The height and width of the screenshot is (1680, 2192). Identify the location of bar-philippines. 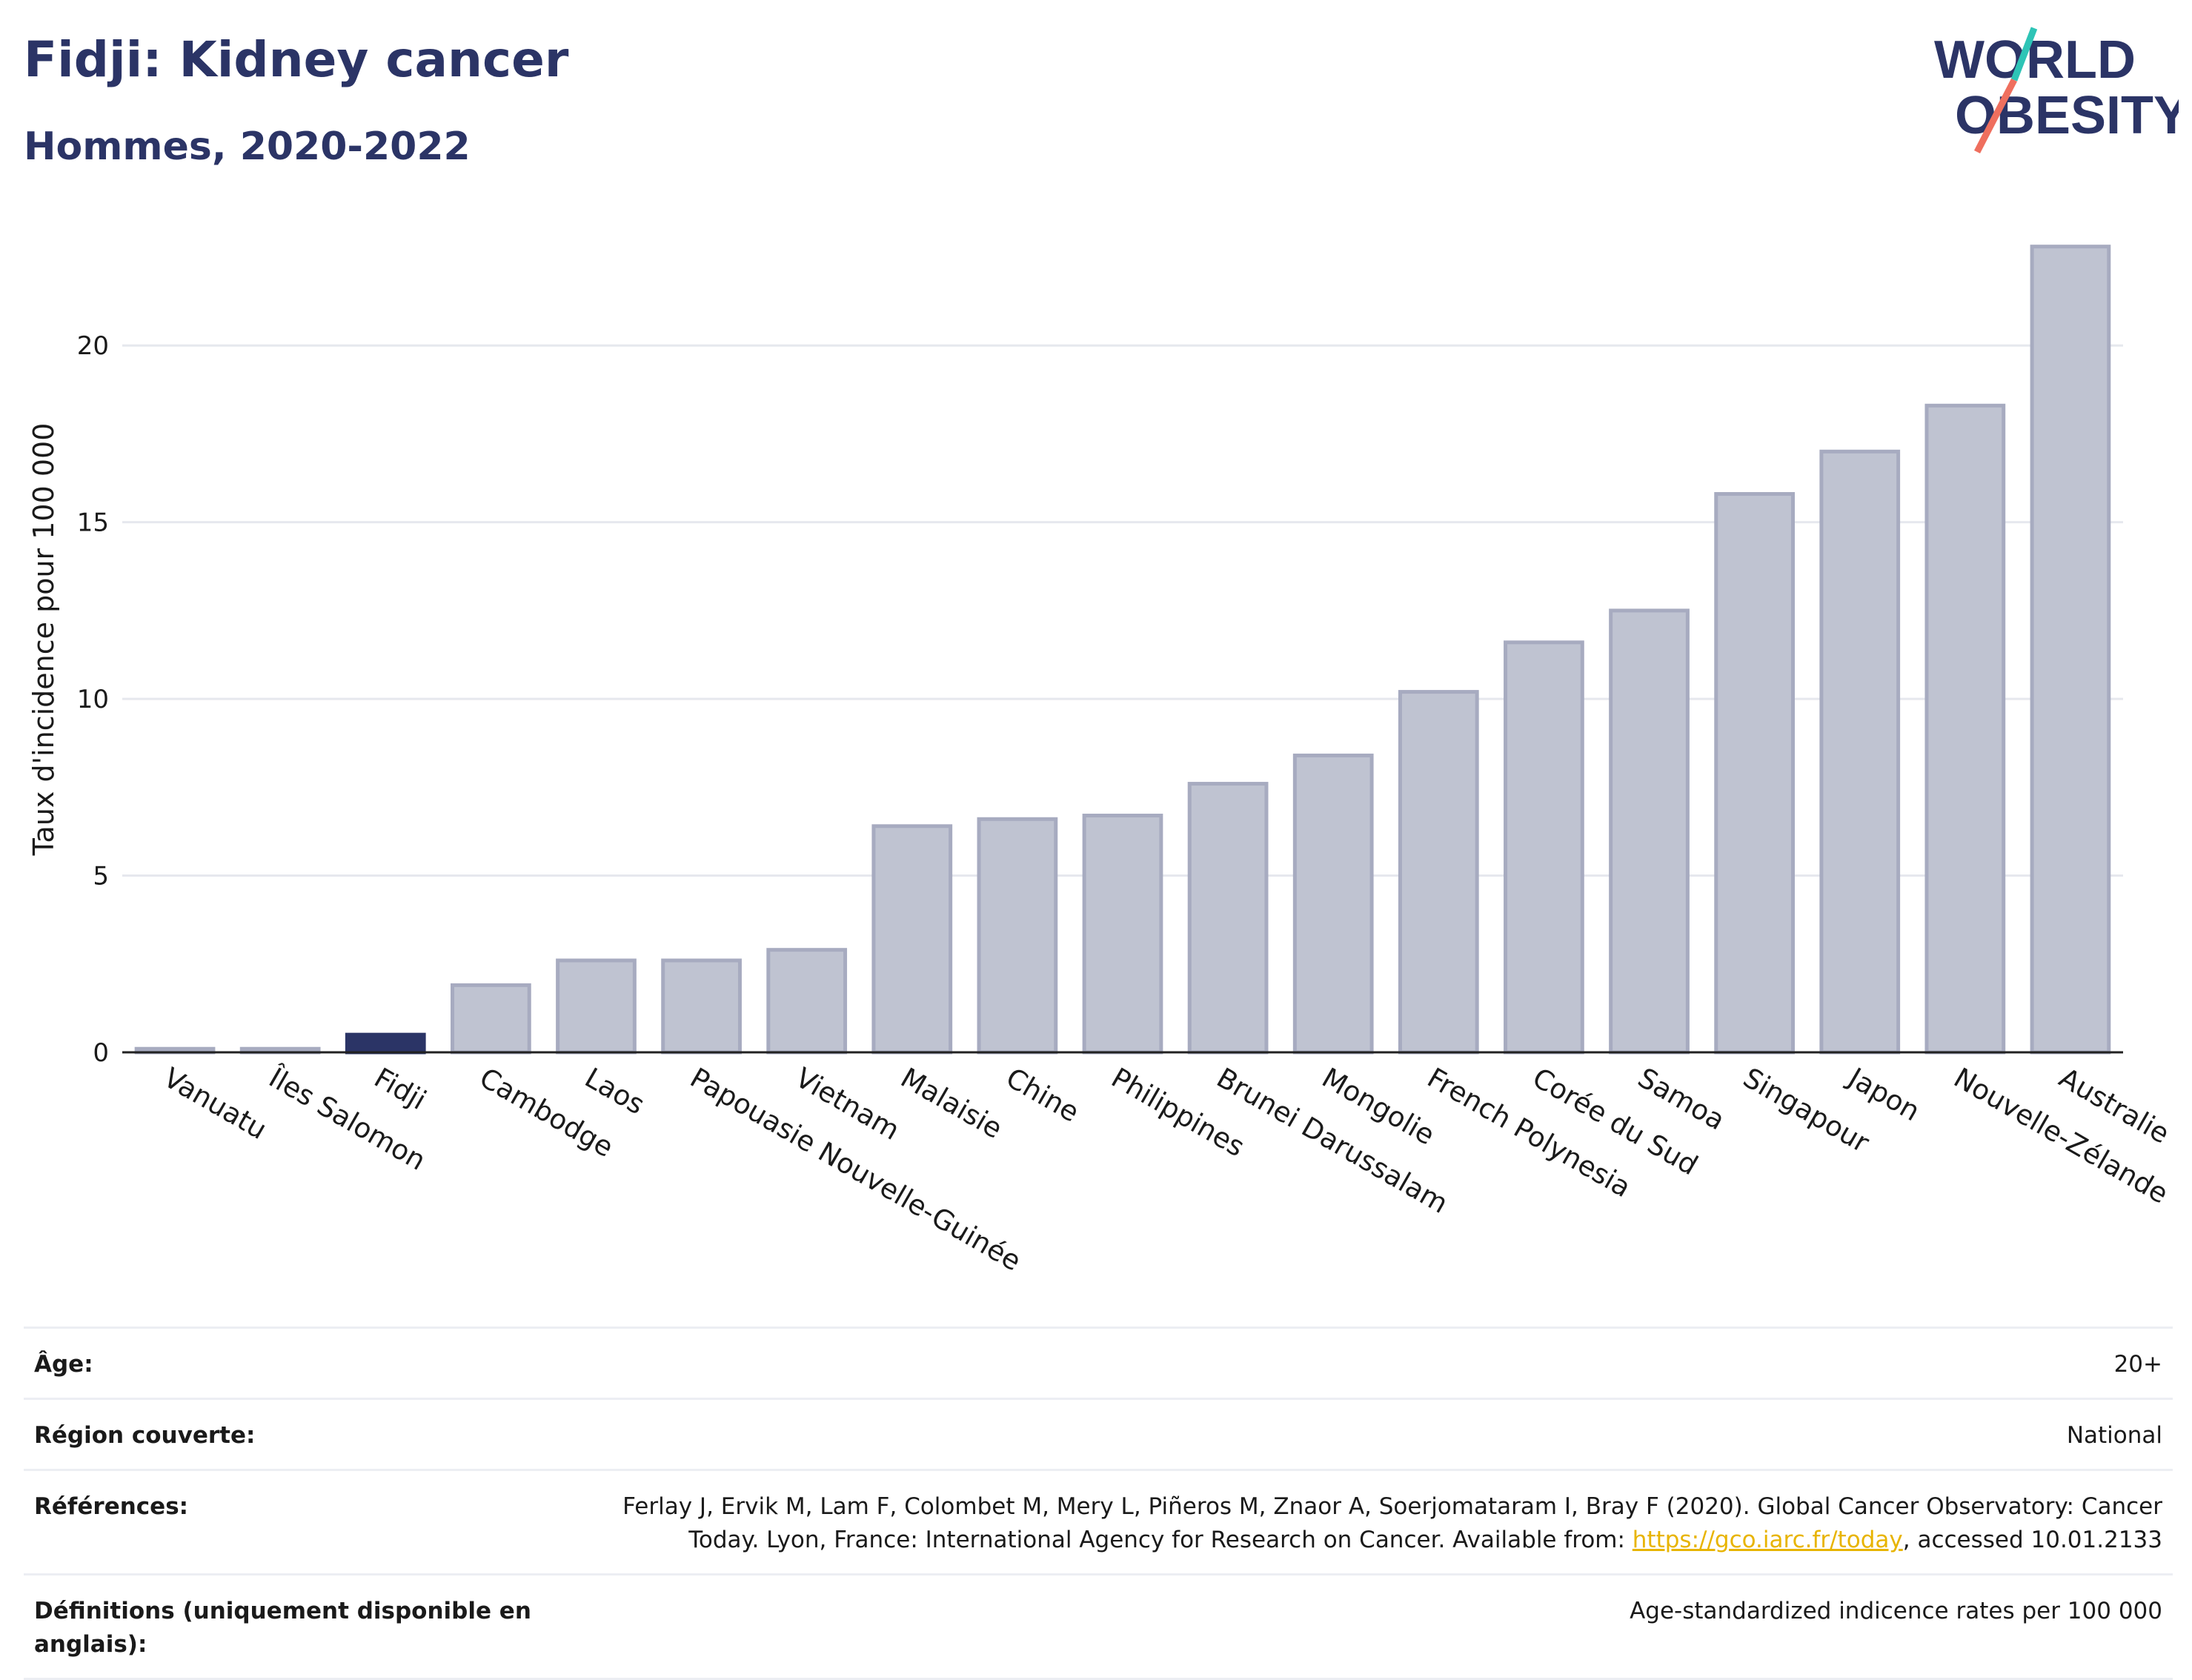
(1122, 934).